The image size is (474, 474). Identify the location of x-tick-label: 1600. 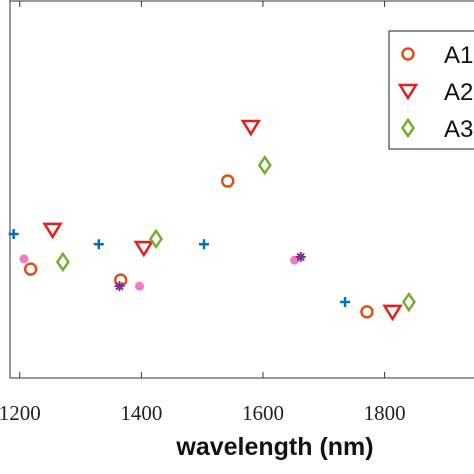
(263, 413).